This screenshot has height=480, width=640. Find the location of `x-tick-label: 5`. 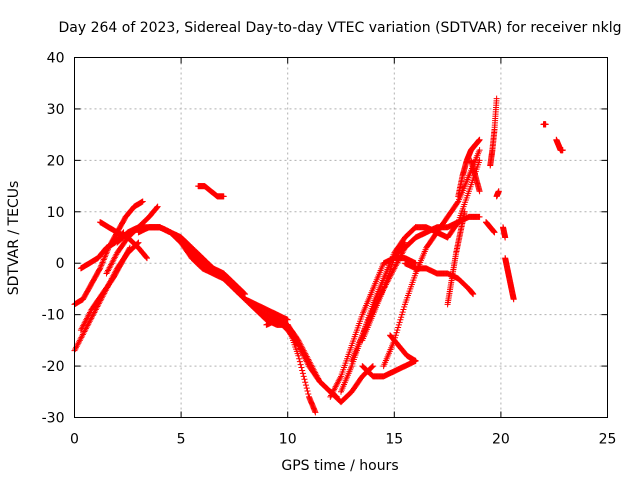

x-tick-label: 5 is located at coordinates (181, 440).